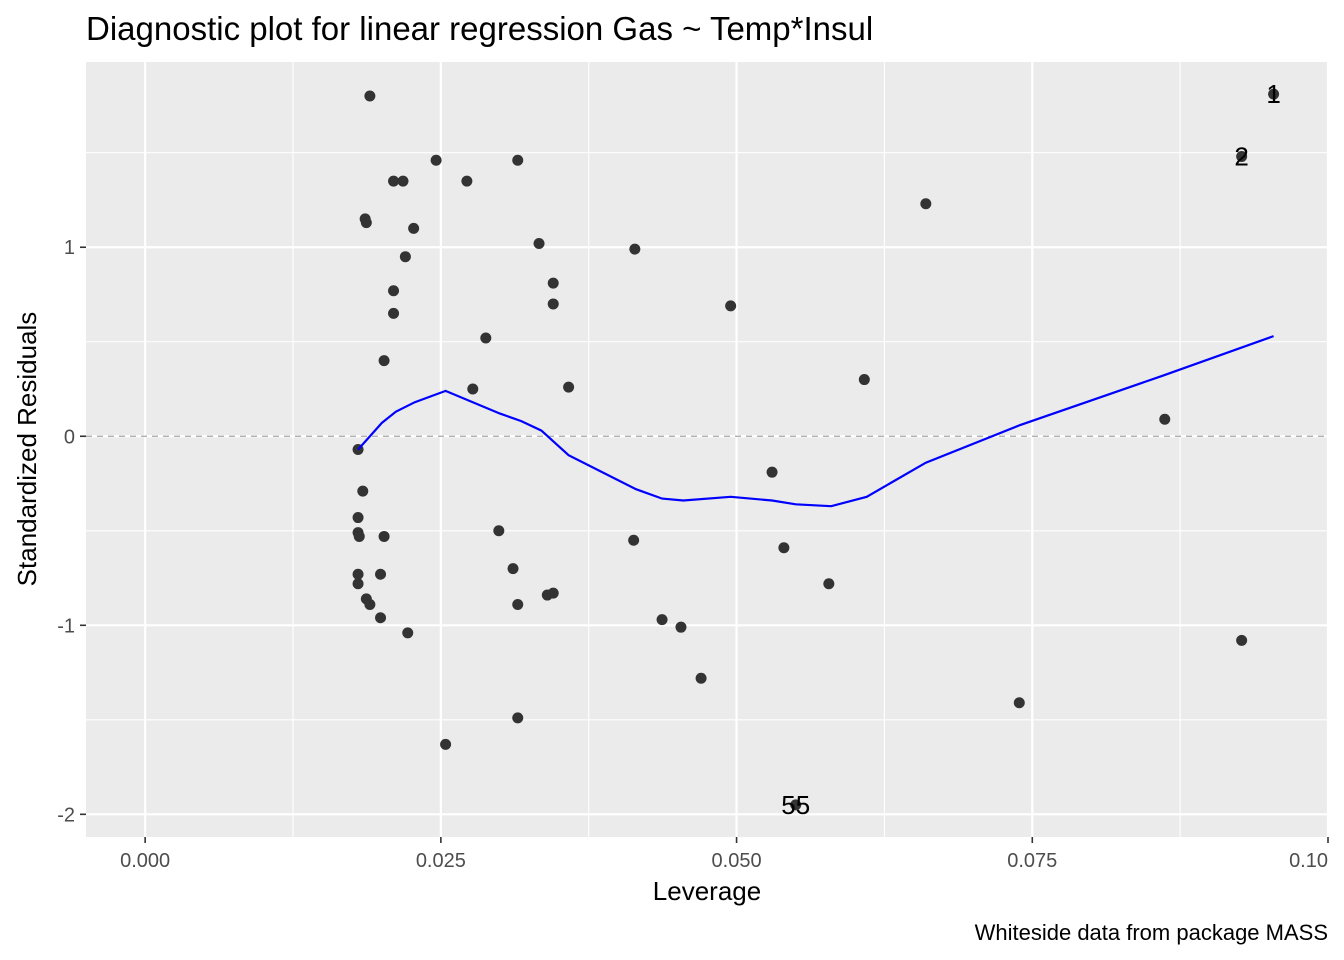 The height and width of the screenshot is (960, 1344). Describe the element at coordinates (145, 861) in the screenshot. I see `x-tick-label: 0.000` at that location.